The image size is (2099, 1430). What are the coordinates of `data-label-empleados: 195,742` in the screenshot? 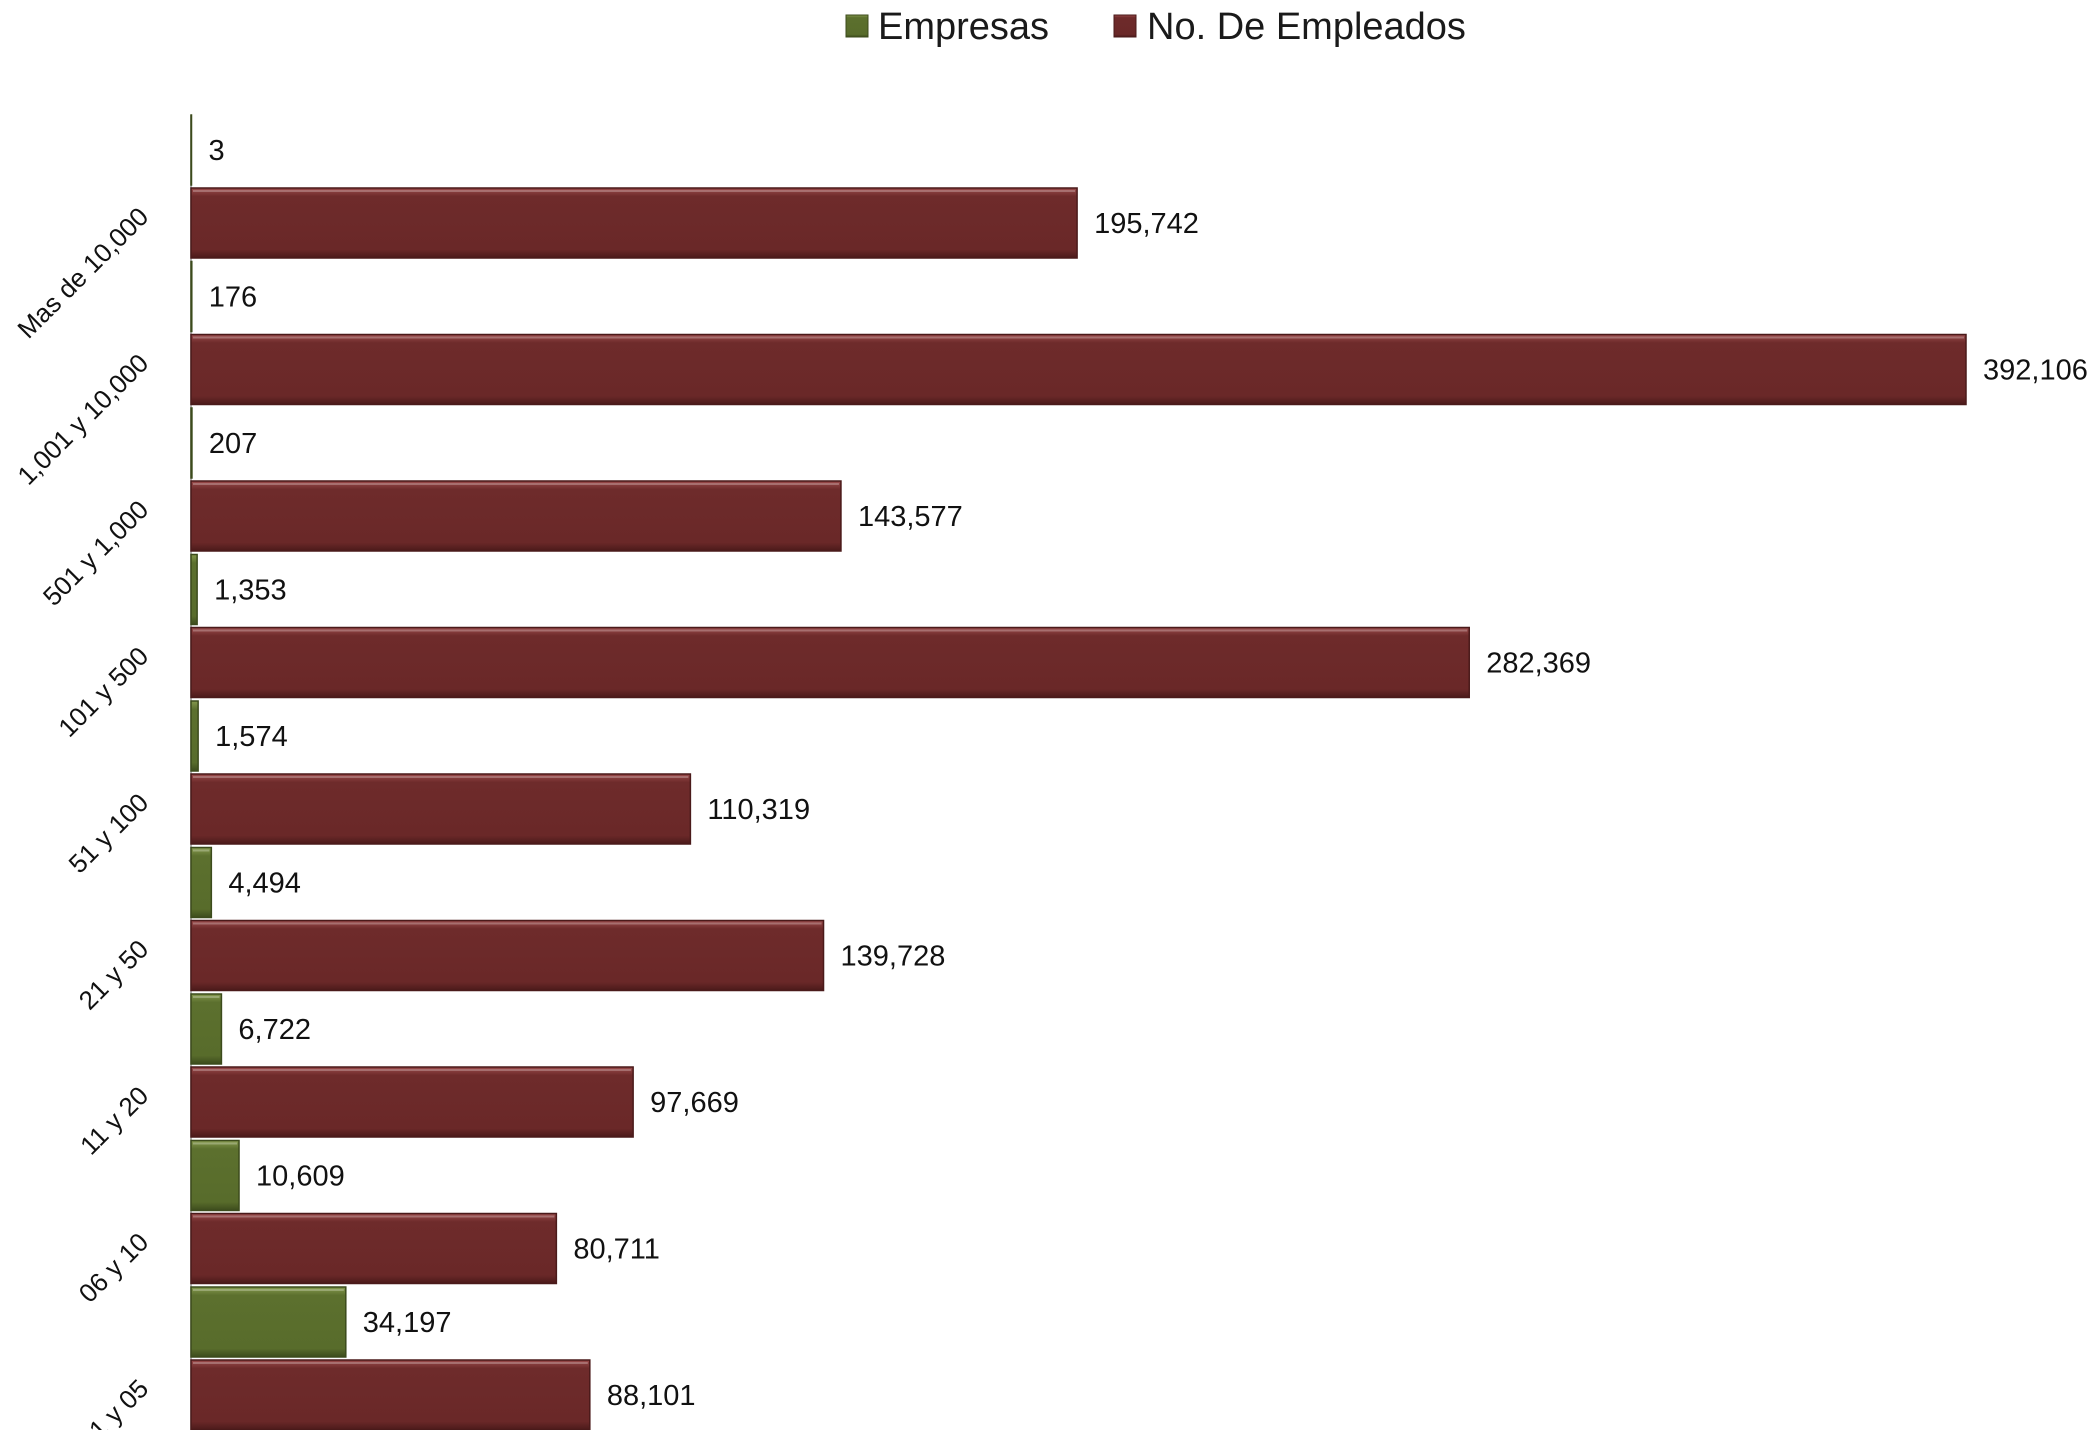 It's located at (1146, 224).